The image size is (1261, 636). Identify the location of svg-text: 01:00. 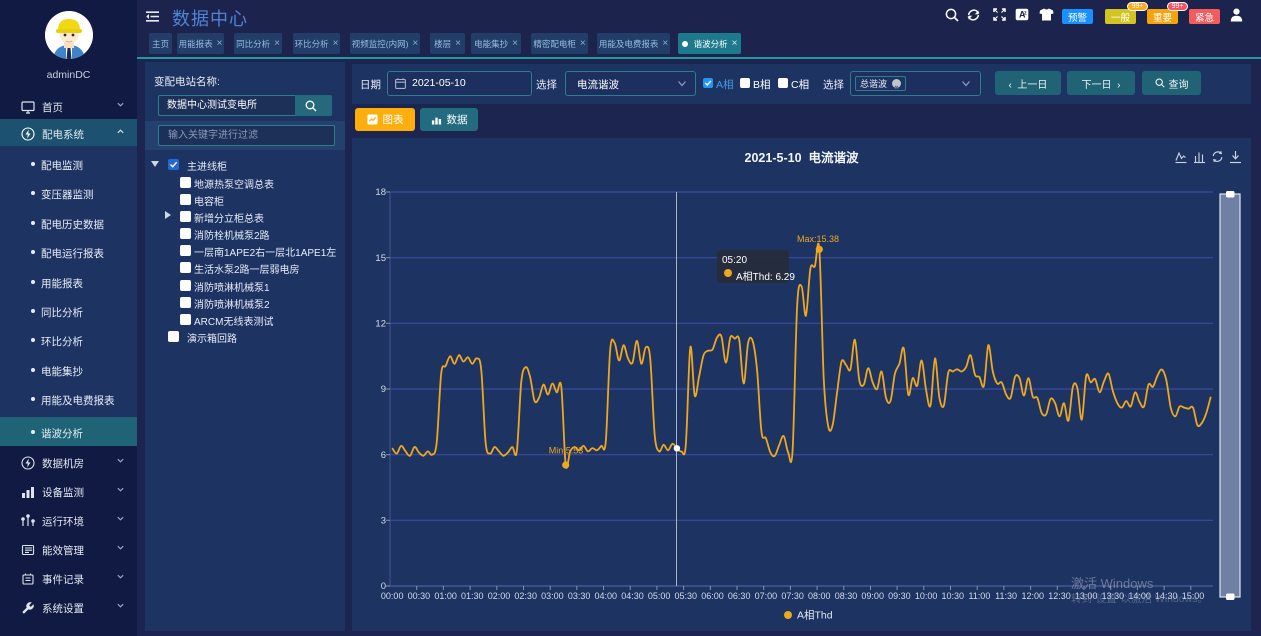
(445, 596).